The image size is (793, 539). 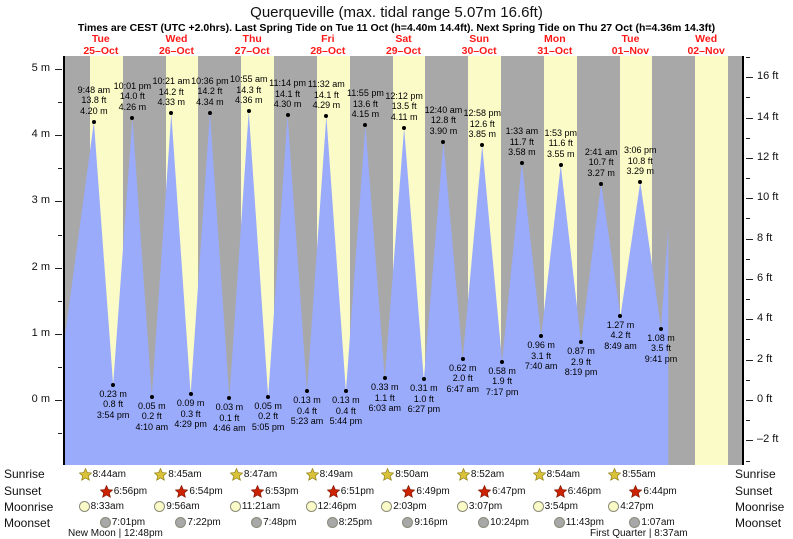 What do you see at coordinates (433, 491) in the screenshot?
I see `sunset-time: 6:49pm` at bounding box center [433, 491].